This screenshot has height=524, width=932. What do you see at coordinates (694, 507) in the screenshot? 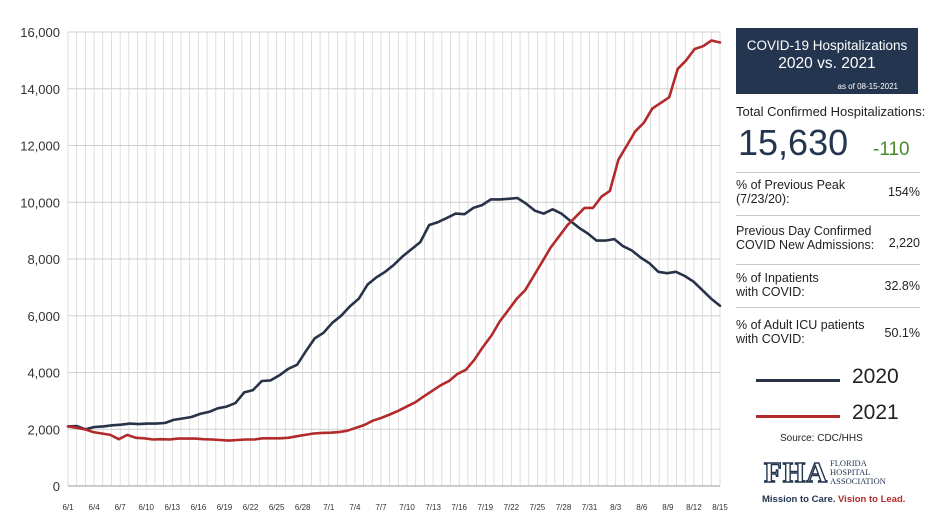
I see `x-tick-label: 8/12` at bounding box center [694, 507].